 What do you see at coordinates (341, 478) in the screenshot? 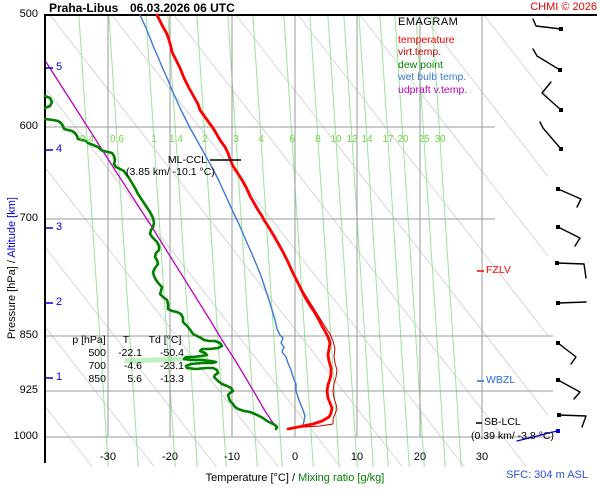
I see `x-axis-label-mixing: Mixing ratio [g/kg]` at bounding box center [341, 478].